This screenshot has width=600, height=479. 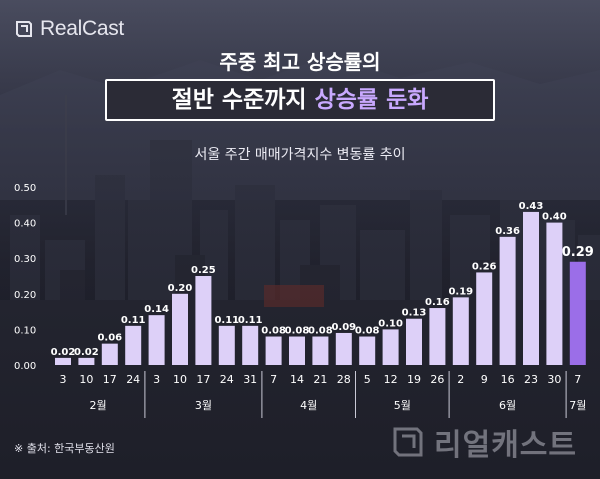 I want to click on logo: RealCast, so click(x=69, y=29).